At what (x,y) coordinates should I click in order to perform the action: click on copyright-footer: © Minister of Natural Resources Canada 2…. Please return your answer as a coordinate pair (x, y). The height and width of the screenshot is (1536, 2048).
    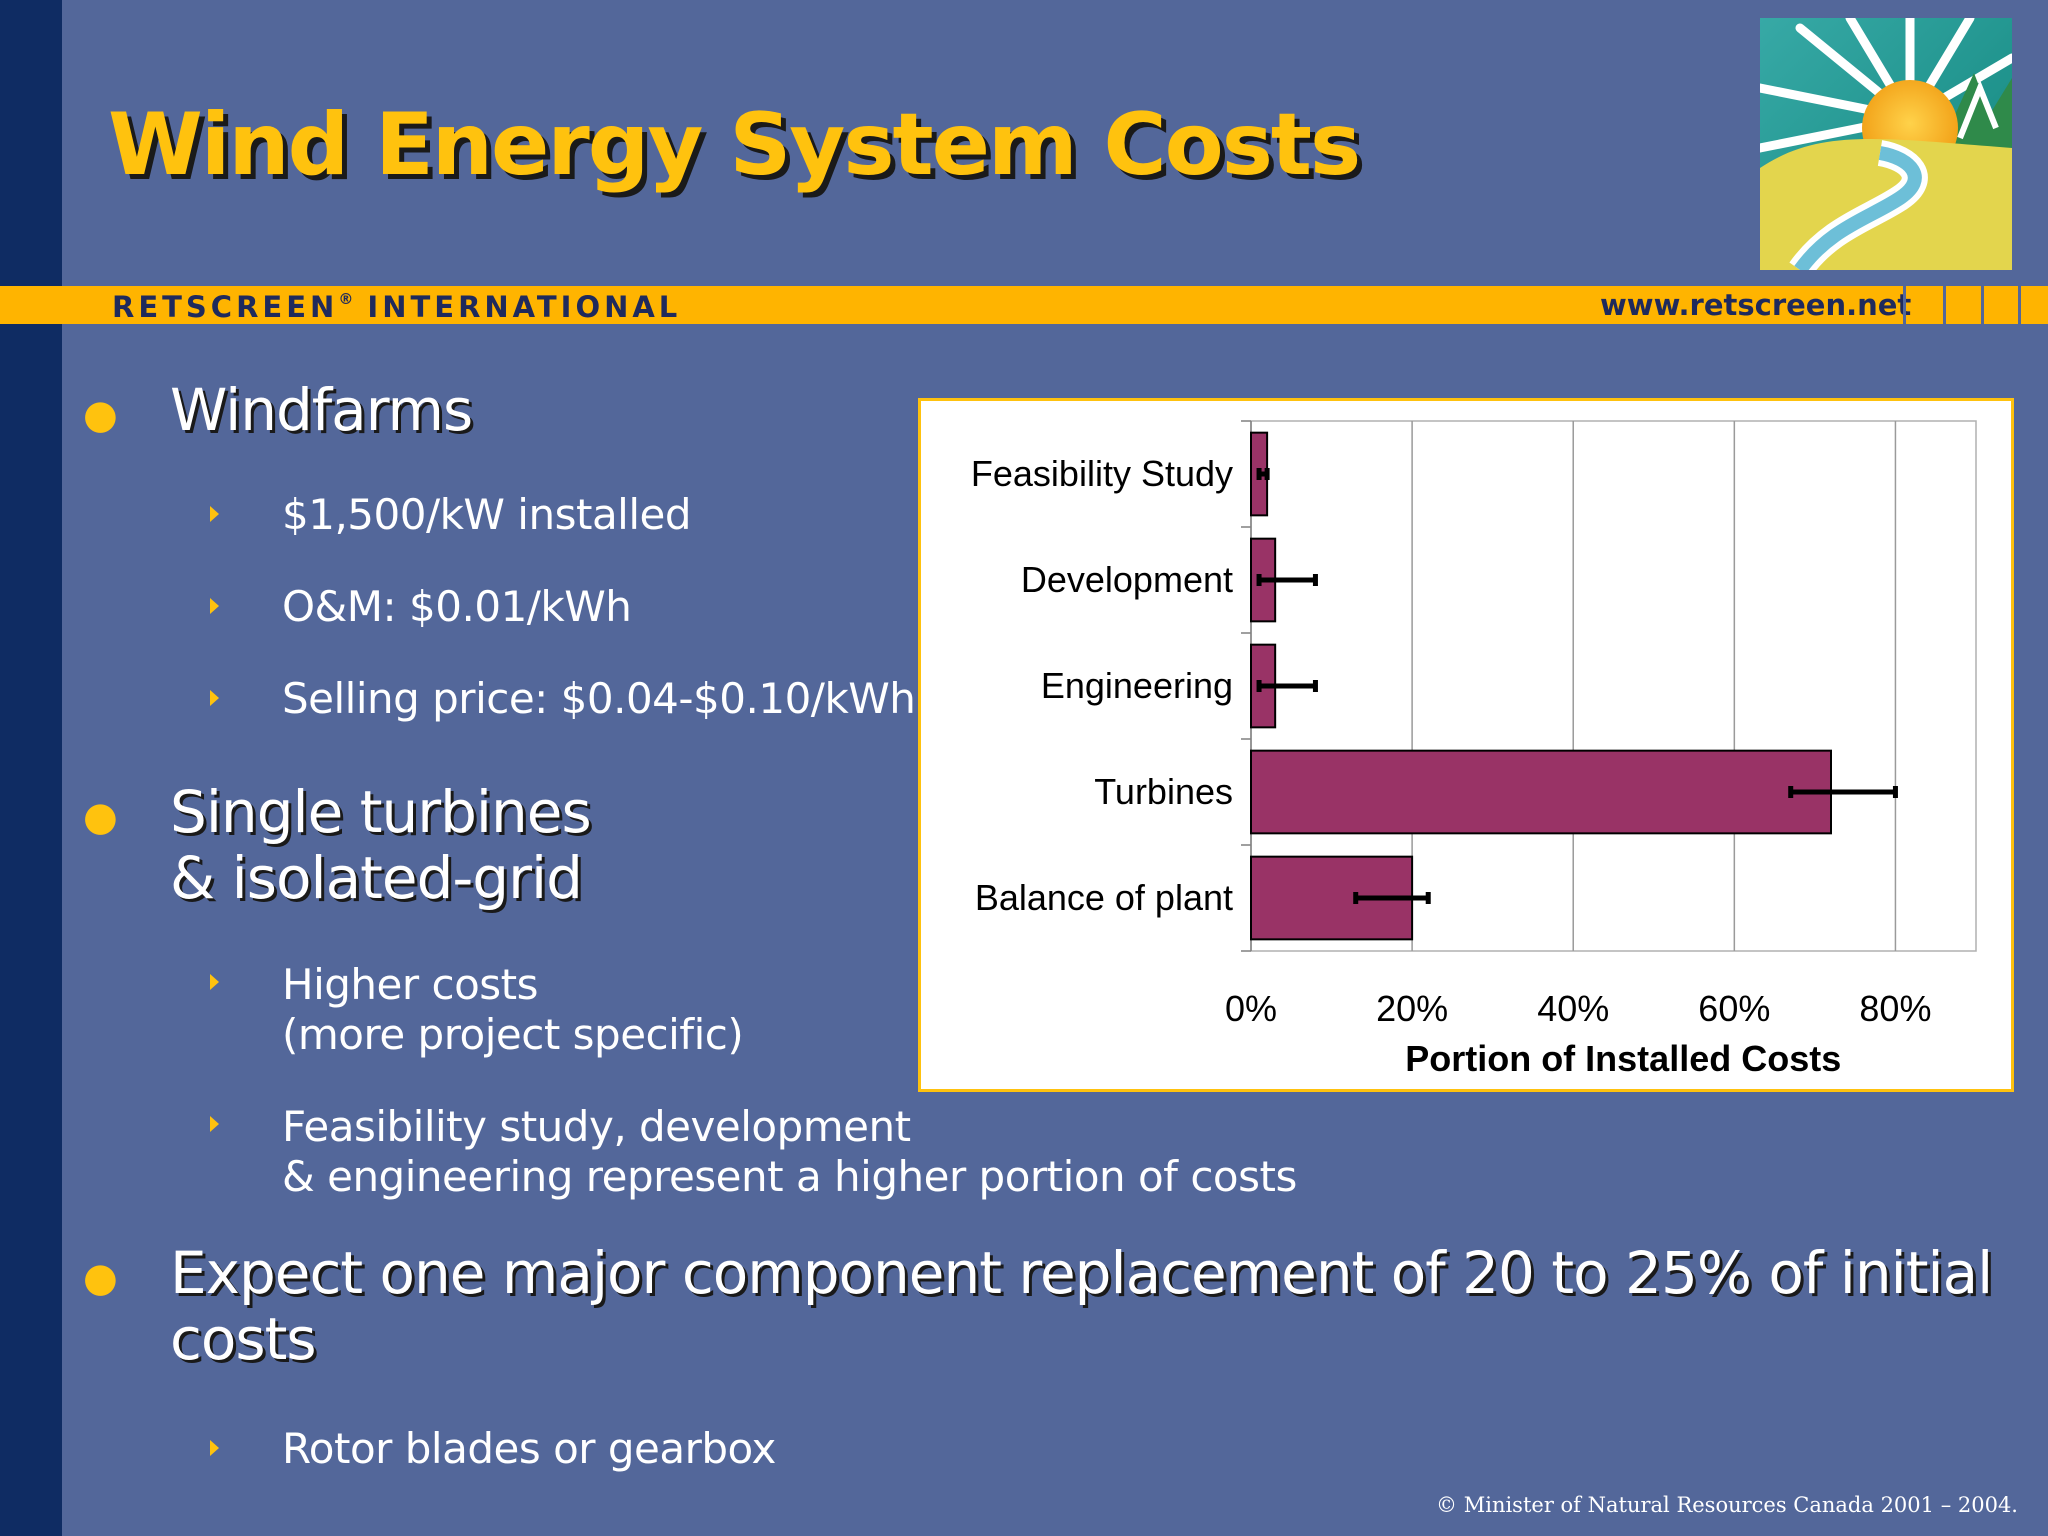
    Looking at the image, I should click on (1727, 1505).